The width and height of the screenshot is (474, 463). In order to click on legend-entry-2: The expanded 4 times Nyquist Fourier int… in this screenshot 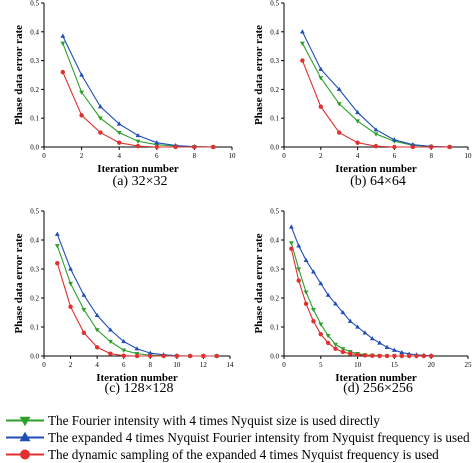, I will do `click(237, 437)`.